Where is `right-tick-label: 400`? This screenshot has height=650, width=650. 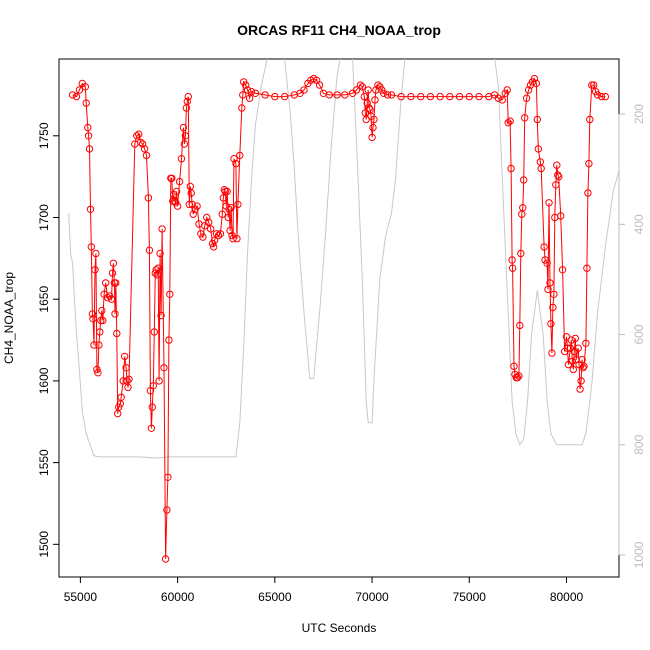 right-tick-label: 400 is located at coordinates (639, 224).